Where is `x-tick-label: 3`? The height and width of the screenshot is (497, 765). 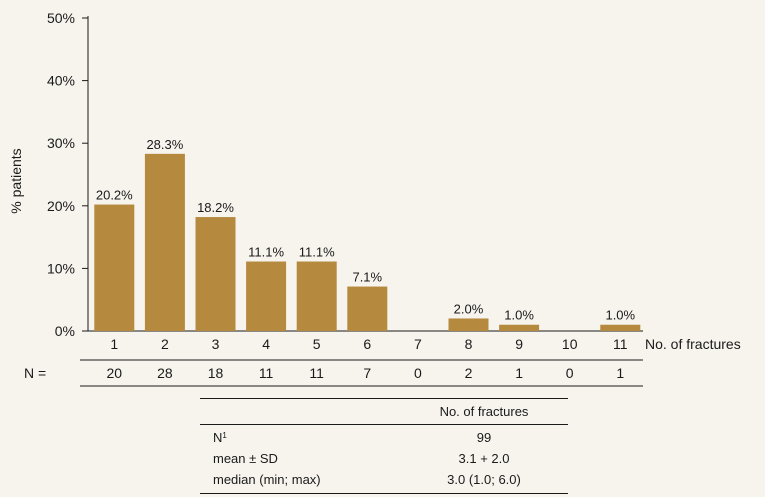
x-tick-label: 3 is located at coordinates (216, 344).